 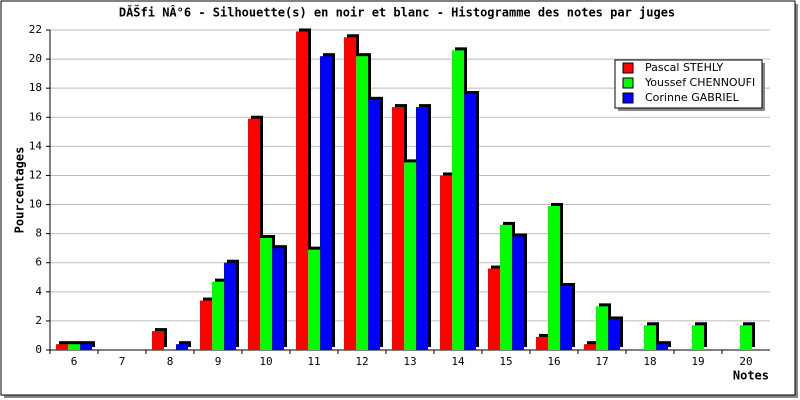 What do you see at coordinates (751, 376) in the screenshot?
I see `x-axis-label: Notes` at bounding box center [751, 376].